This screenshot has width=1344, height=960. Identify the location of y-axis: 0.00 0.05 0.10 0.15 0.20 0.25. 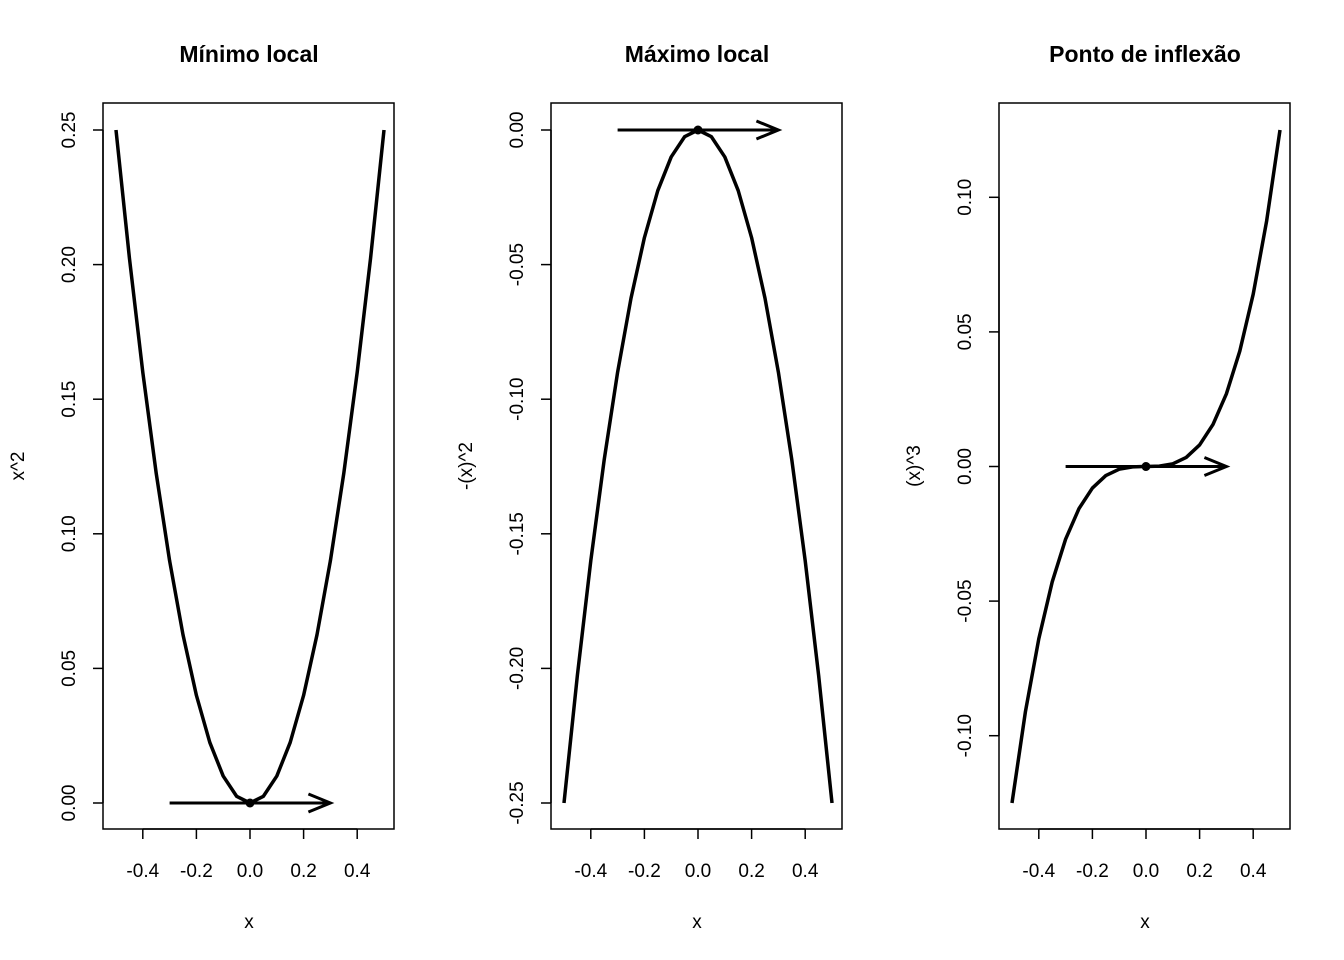
(81, 467).